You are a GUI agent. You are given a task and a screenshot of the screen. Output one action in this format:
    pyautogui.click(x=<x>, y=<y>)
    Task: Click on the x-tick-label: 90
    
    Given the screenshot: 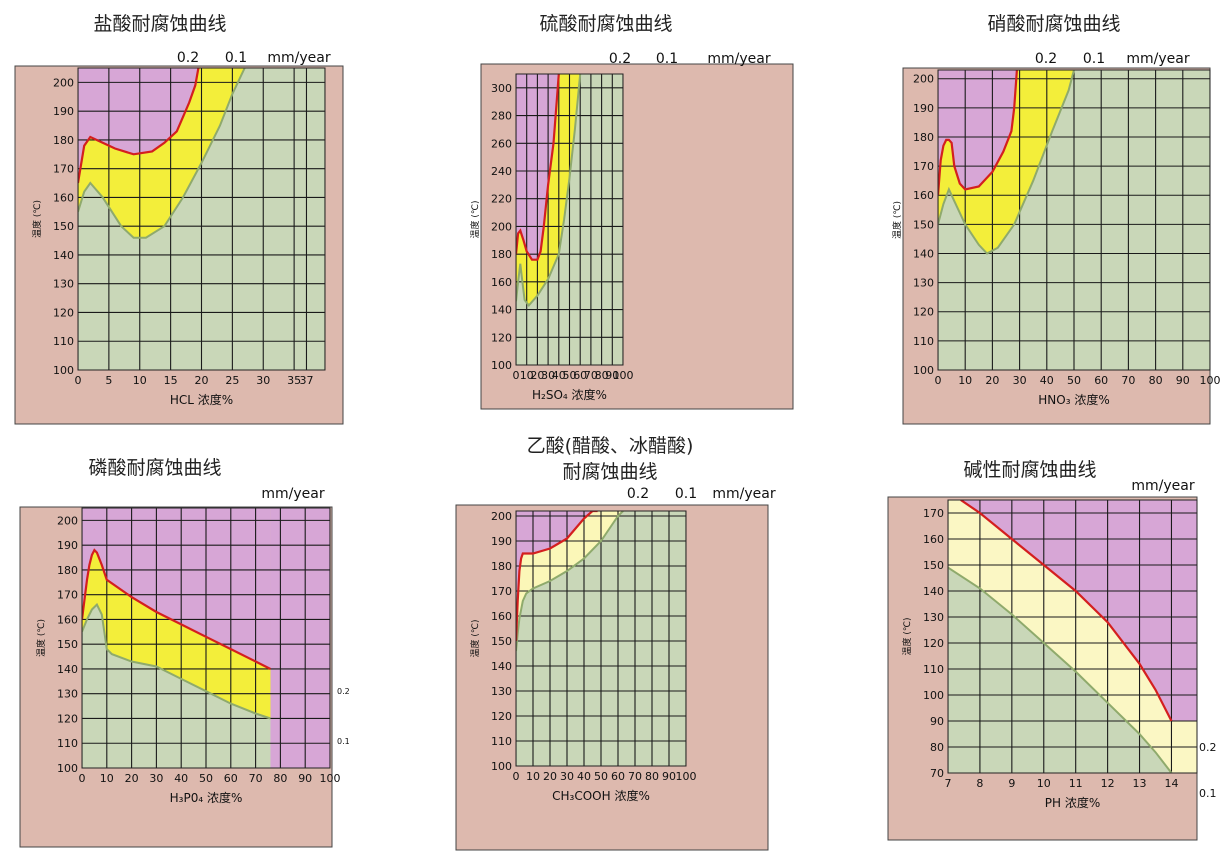 What is the action you would take?
    pyautogui.click(x=305, y=778)
    